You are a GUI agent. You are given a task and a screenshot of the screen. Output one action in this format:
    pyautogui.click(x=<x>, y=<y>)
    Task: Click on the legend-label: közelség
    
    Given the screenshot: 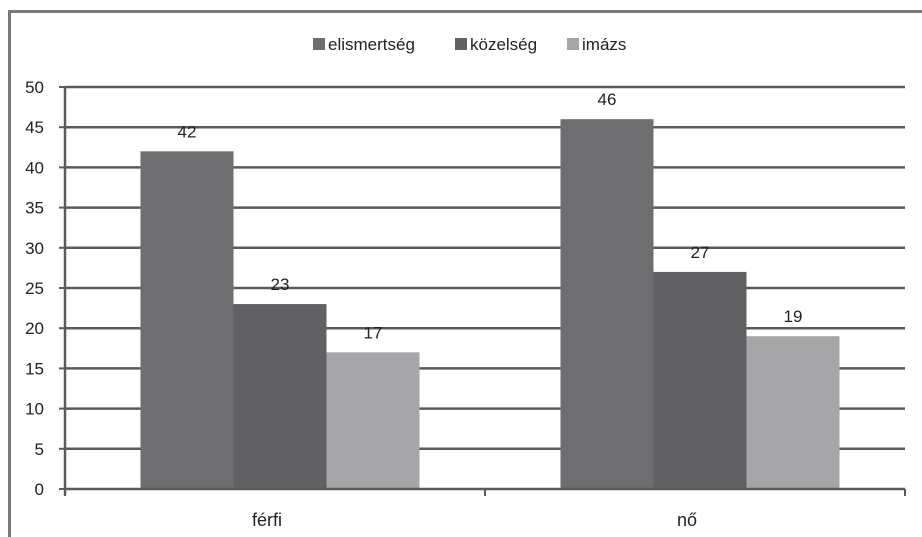 What is the action you would take?
    pyautogui.click(x=503, y=44)
    